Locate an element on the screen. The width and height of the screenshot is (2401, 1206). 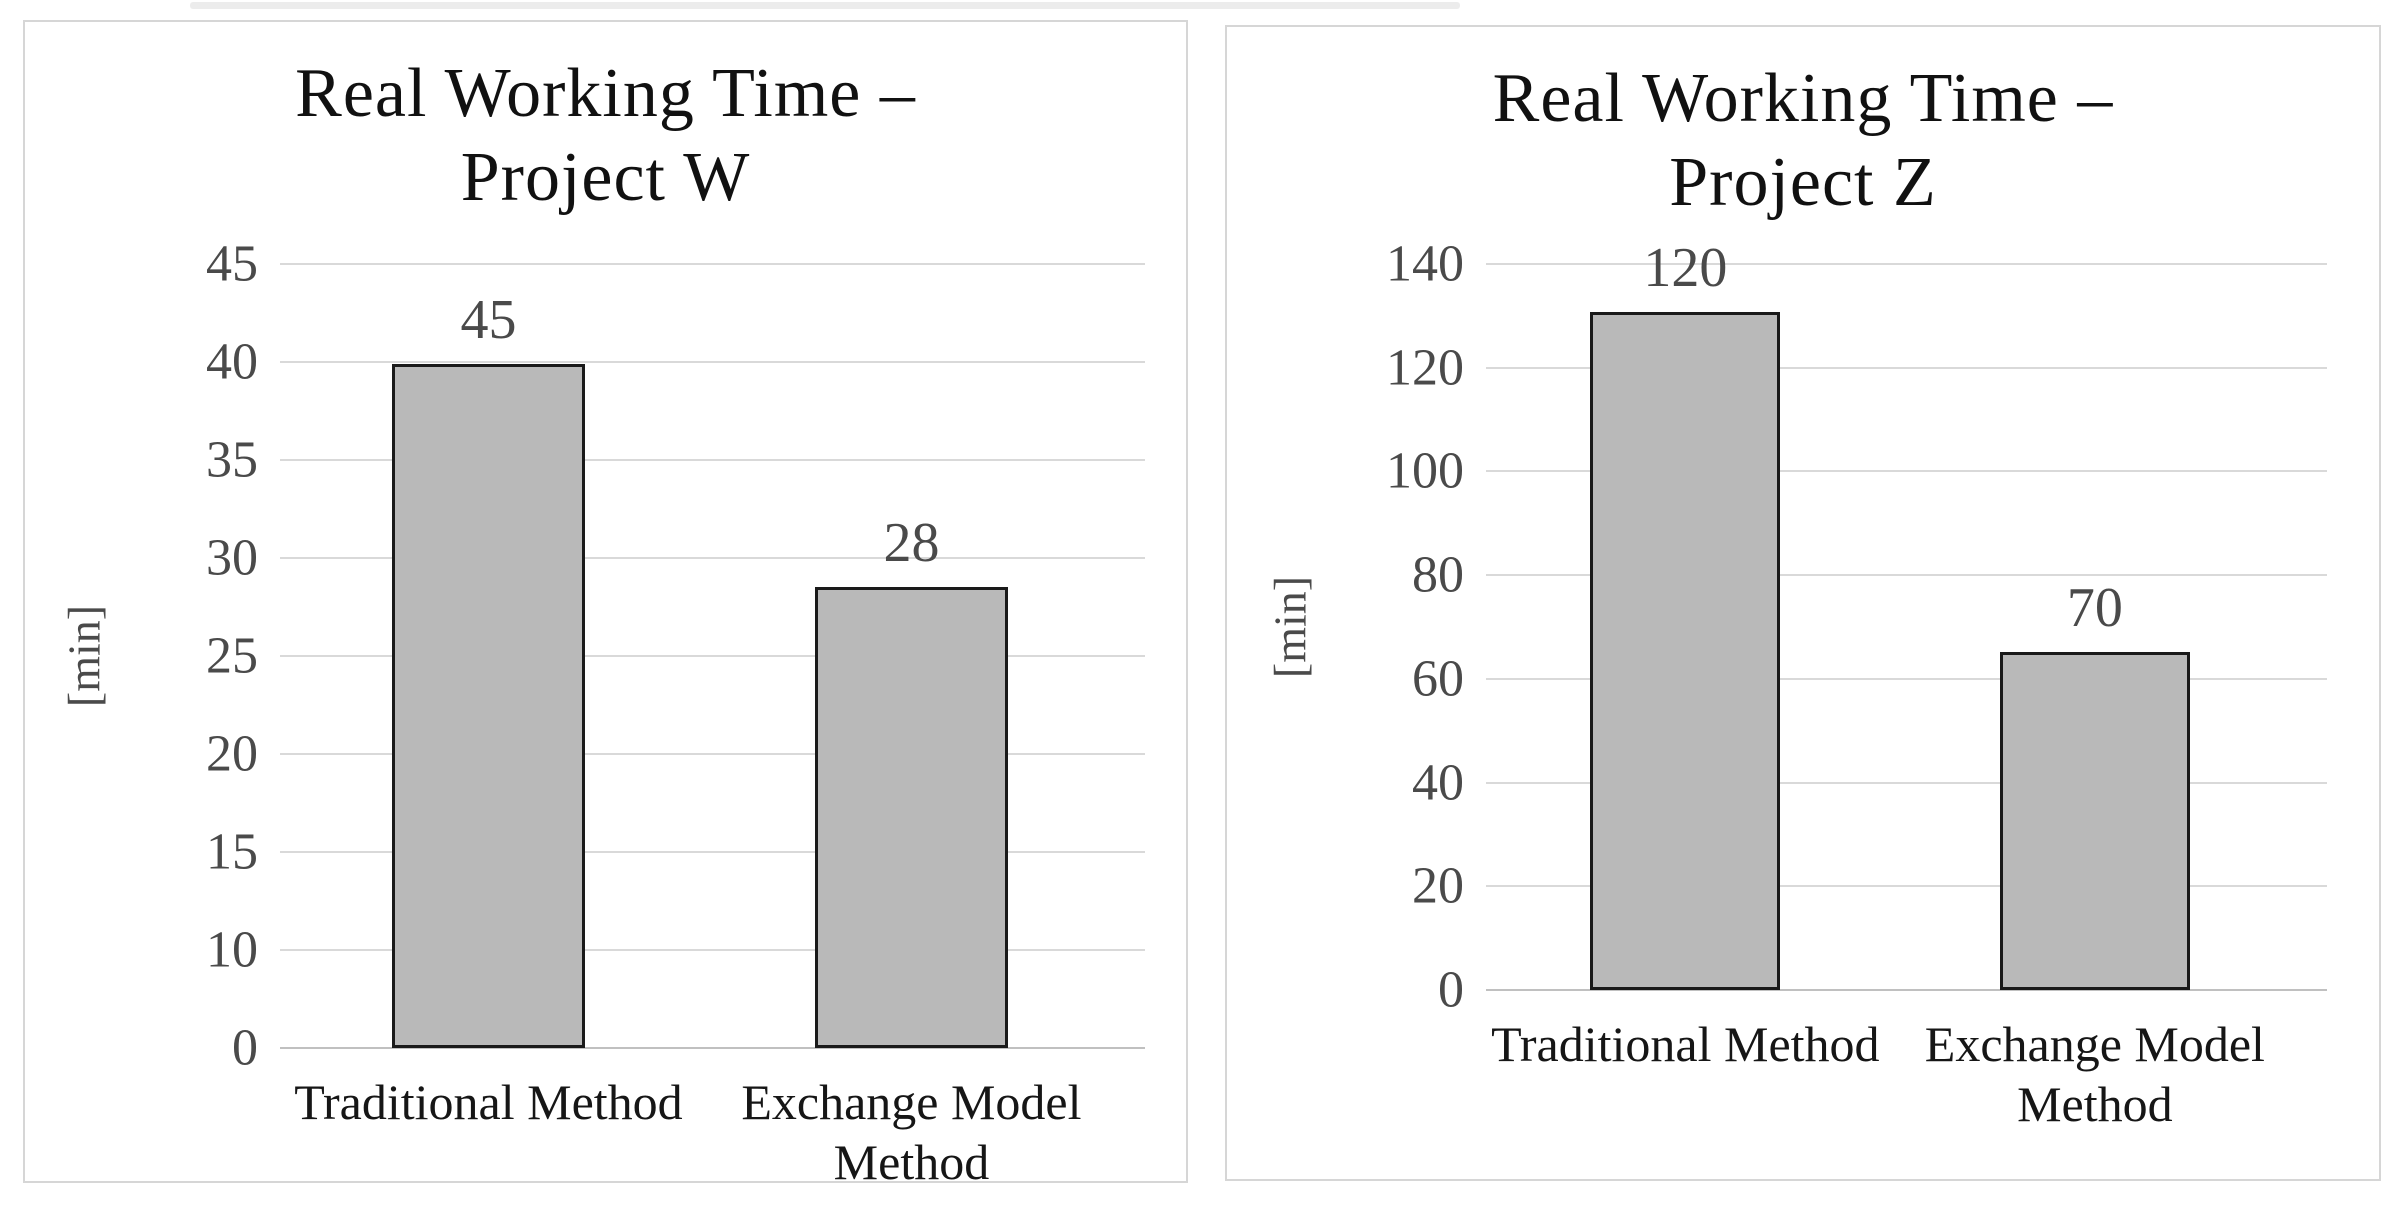
y-tick-label: 45 is located at coordinates (232, 264).